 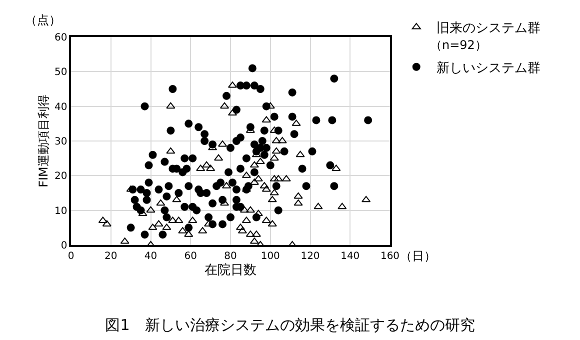 What do you see at coordinates (43, 141) in the screenshot?
I see `y-axis-title: FIM運動項目利得` at bounding box center [43, 141].